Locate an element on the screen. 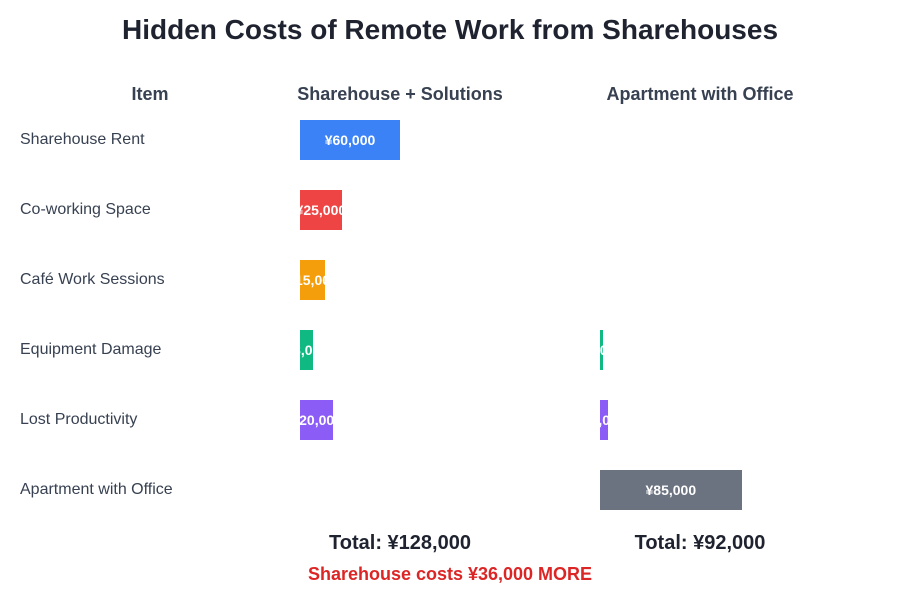 The height and width of the screenshot is (600, 900). bar: ¥8,000 is located at coordinates (307, 350).